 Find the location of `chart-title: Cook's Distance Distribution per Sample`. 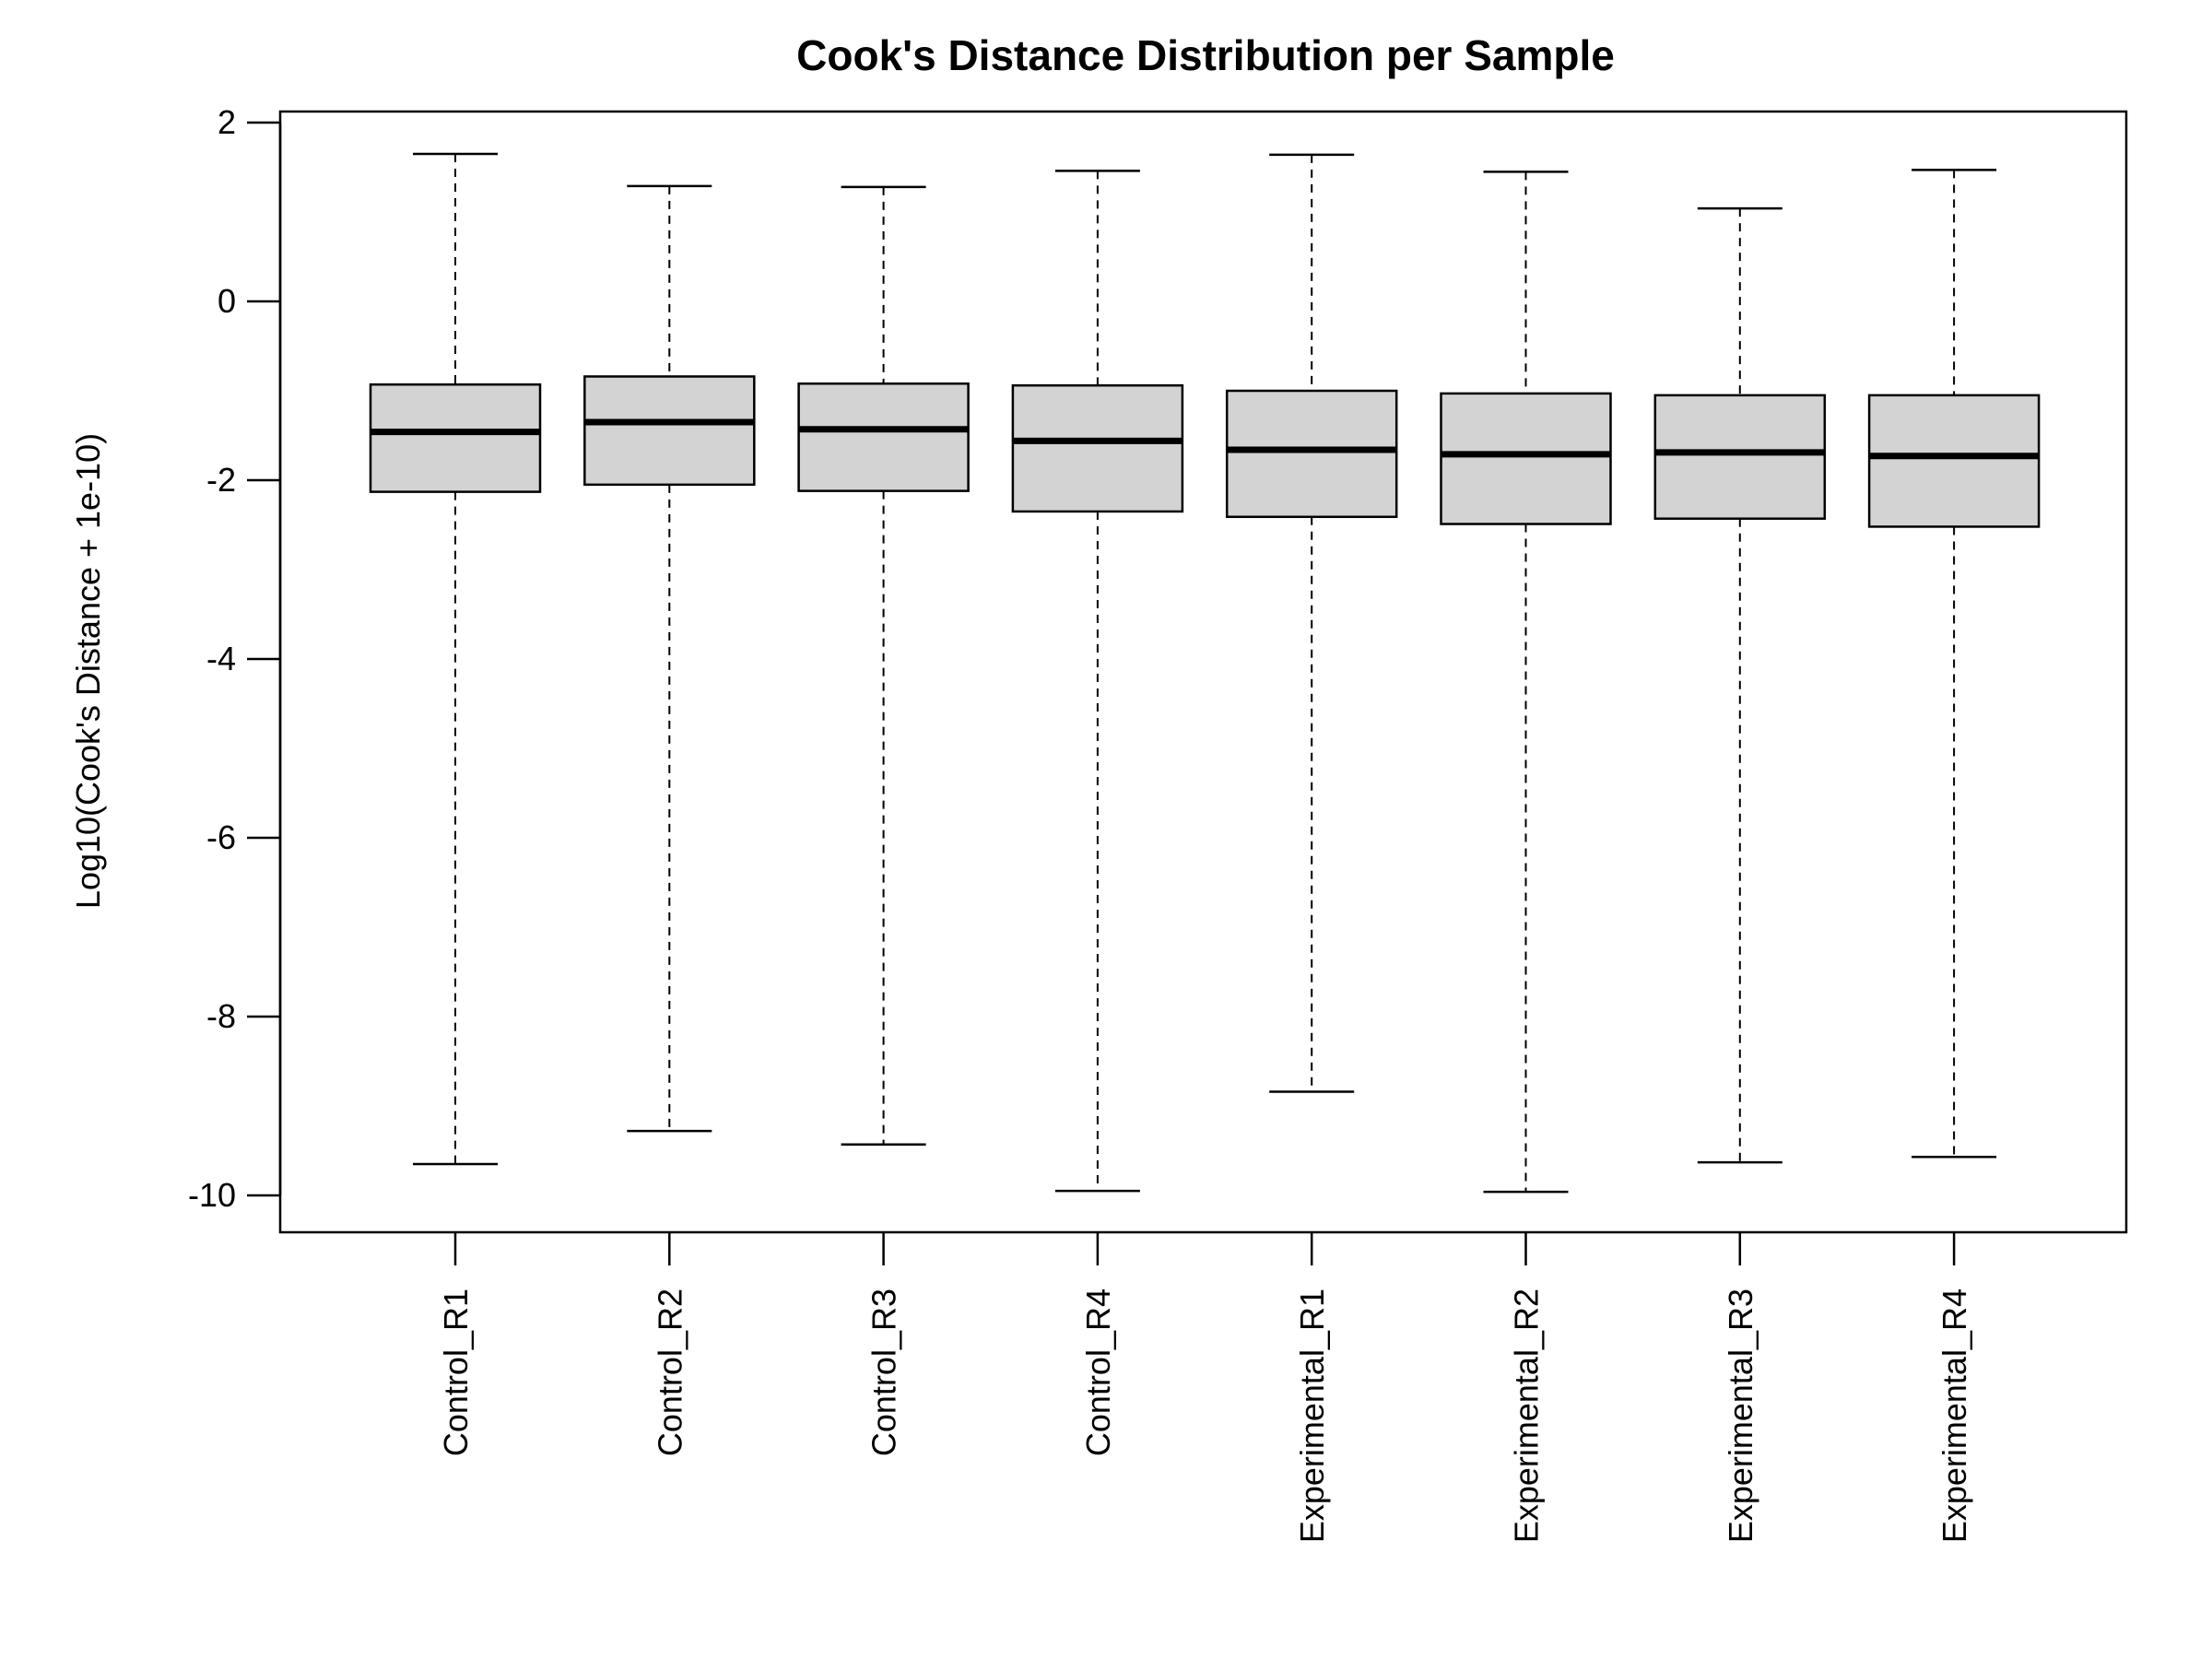

chart-title: Cook's Distance Distribution per Sample is located at coordinates (1205, 55).